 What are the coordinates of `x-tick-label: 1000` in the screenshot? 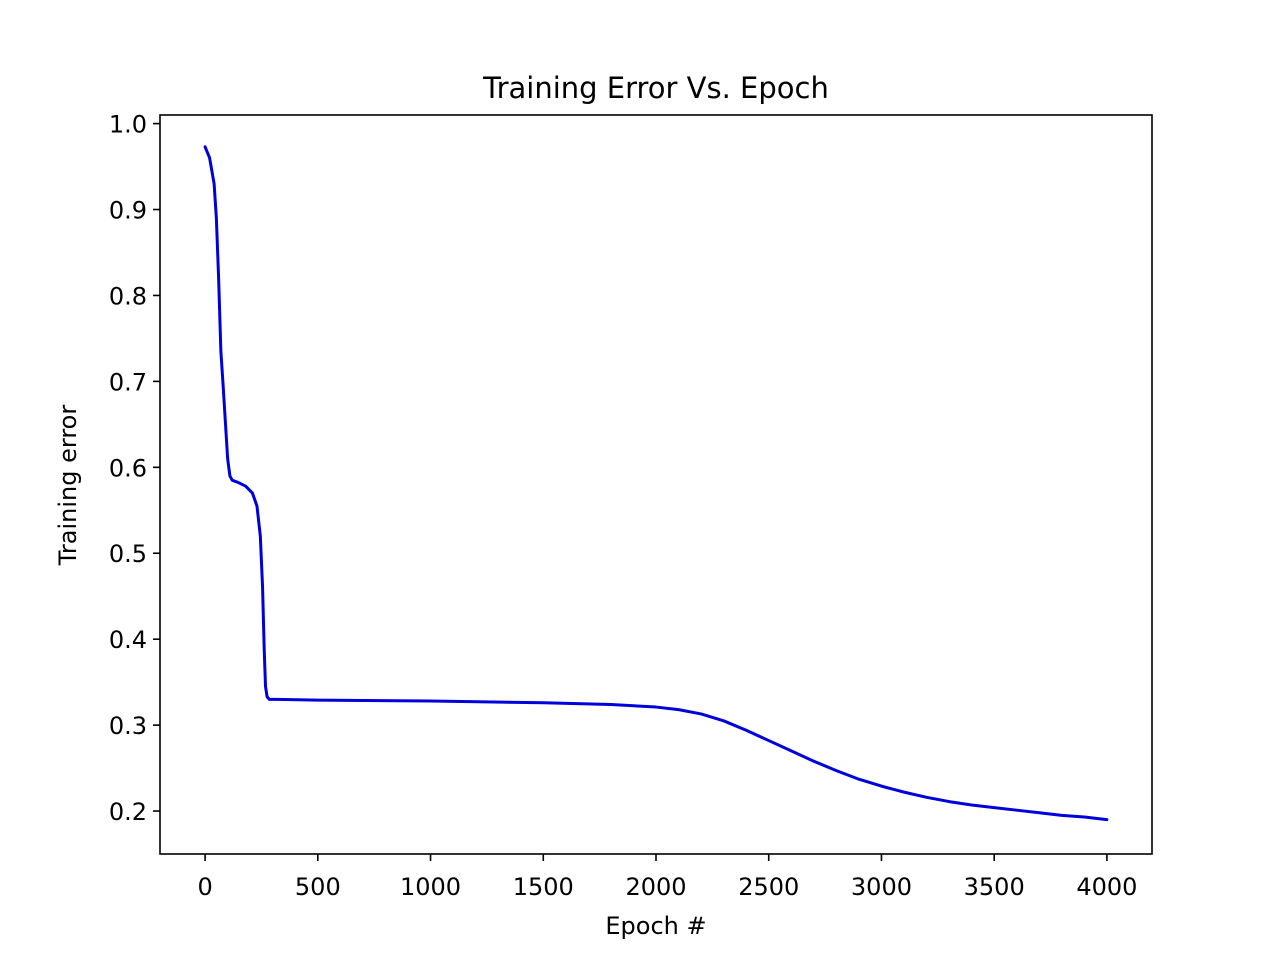 It's located at (430, 887).